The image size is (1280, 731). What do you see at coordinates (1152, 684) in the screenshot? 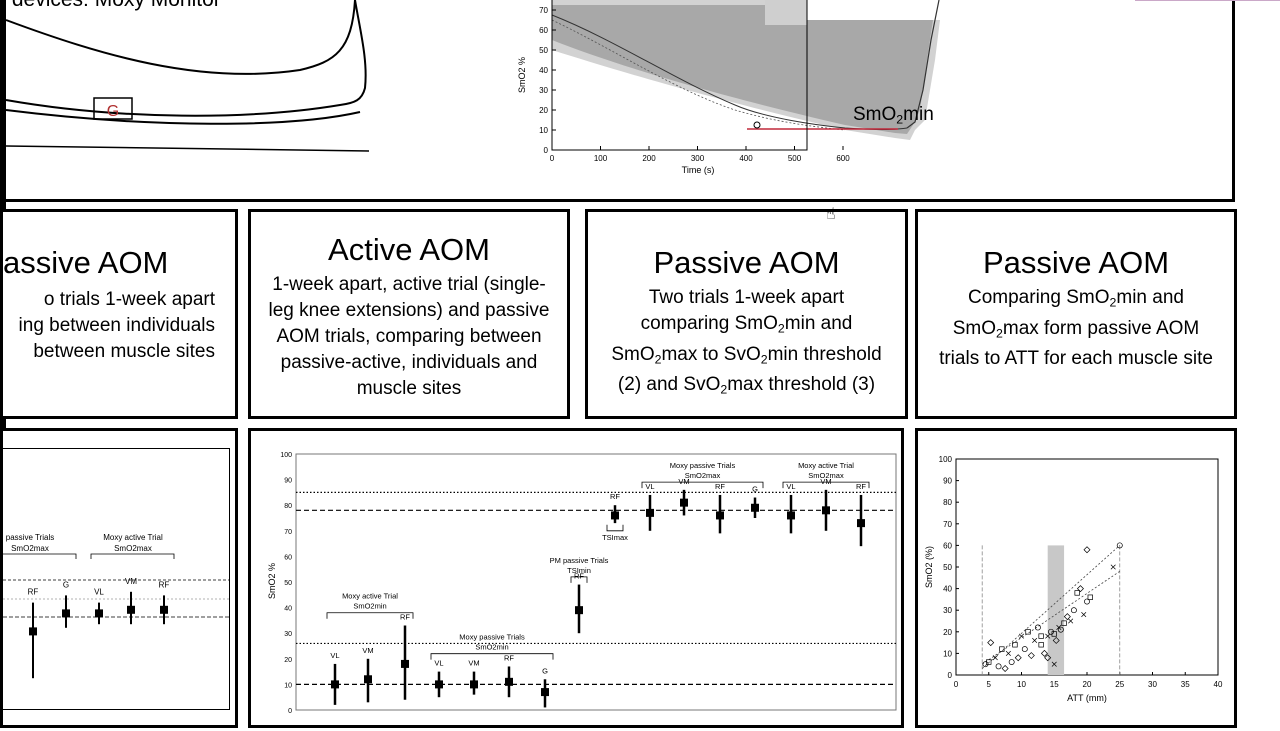
I see `x-tick-label: 30` at bounding box center [1152, 684].